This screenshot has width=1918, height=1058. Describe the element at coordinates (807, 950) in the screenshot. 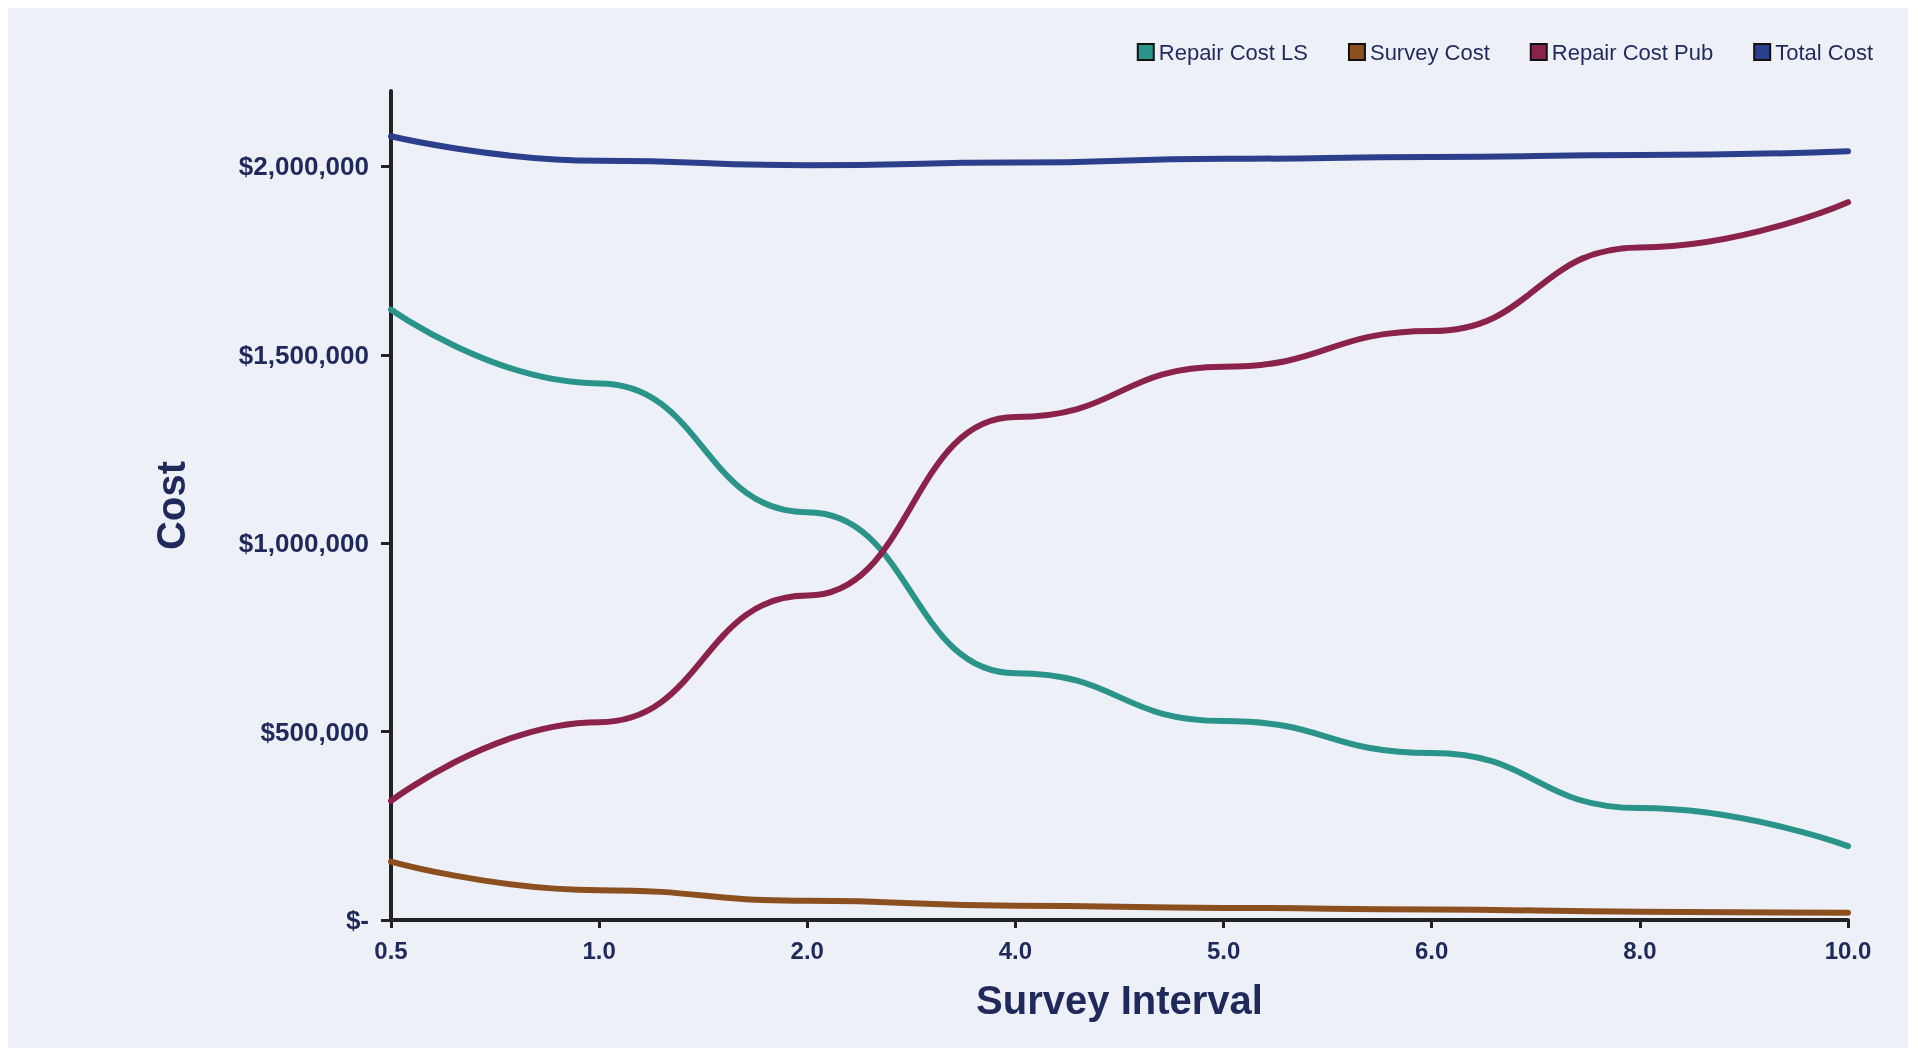

I see `x-tick-label: 2.0` at that location.